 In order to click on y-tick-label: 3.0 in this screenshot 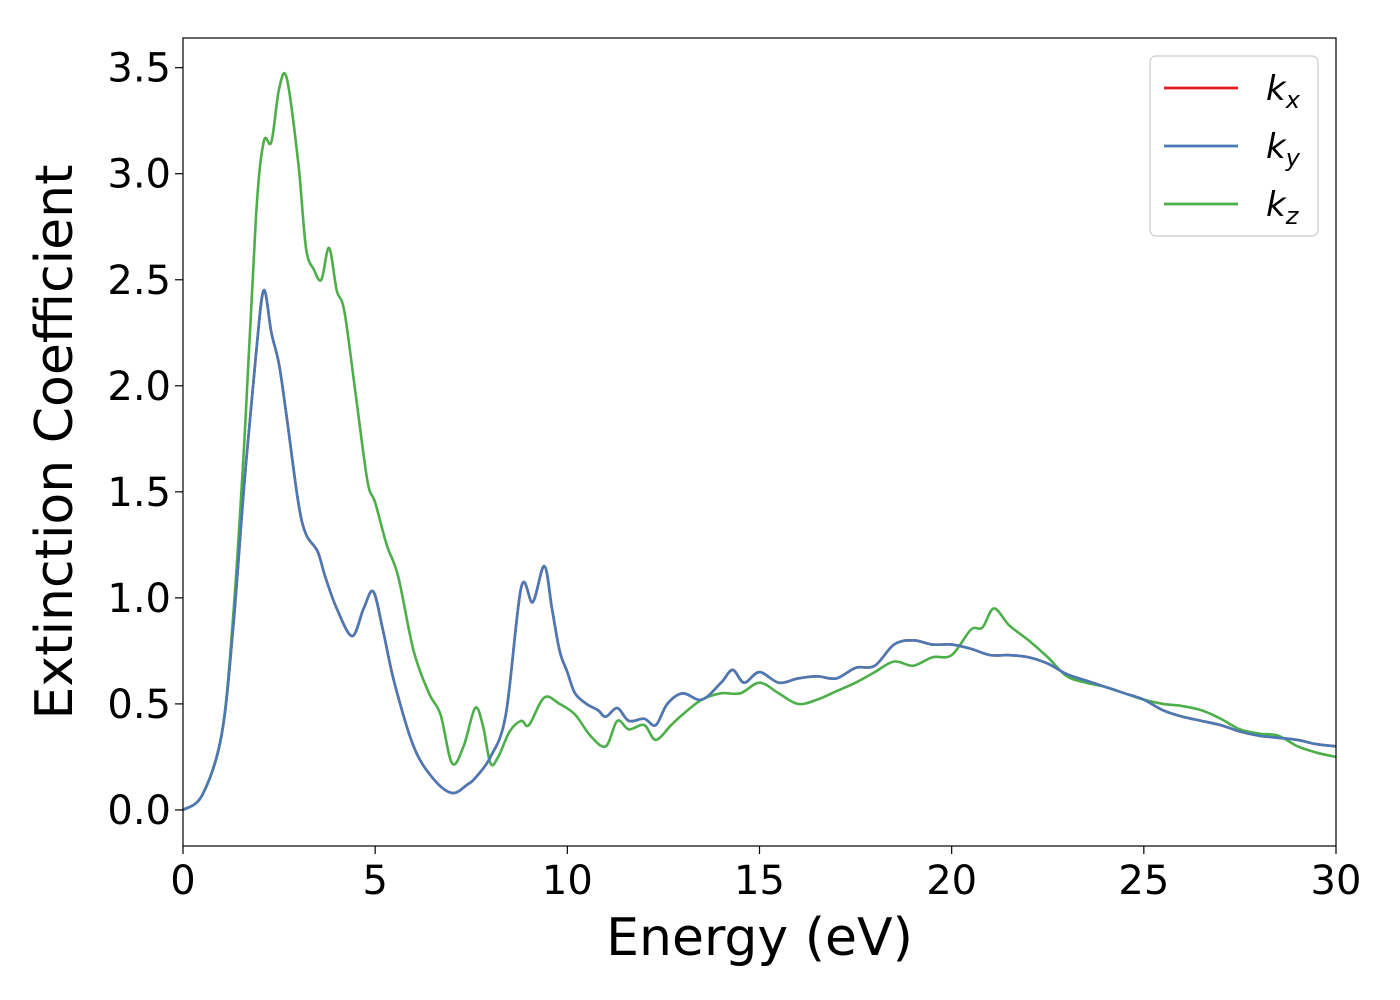, I will do `click(139, 175)`.